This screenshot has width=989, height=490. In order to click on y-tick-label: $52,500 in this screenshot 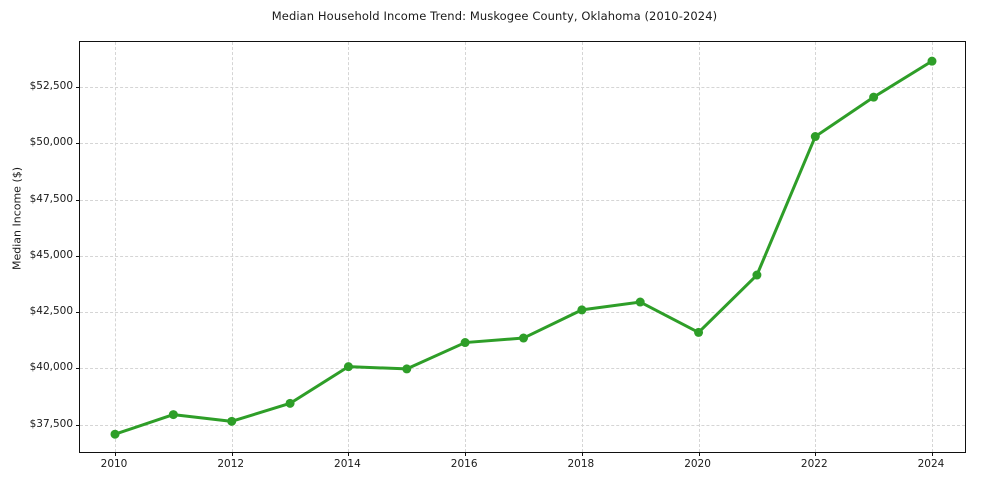, I will do `click(51, 86)`.